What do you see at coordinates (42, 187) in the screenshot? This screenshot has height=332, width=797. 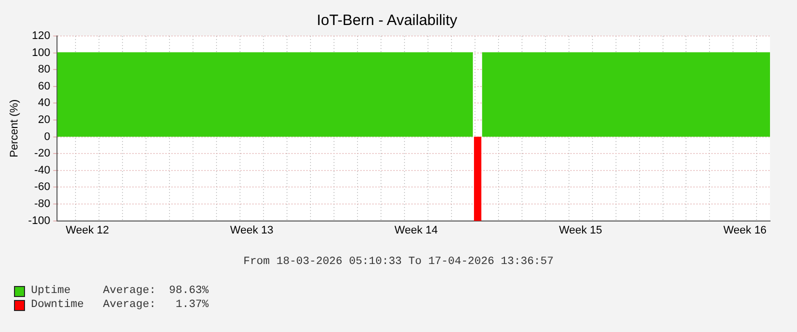 I see `y-tick-label: -60` at bounding box center [42, 187].